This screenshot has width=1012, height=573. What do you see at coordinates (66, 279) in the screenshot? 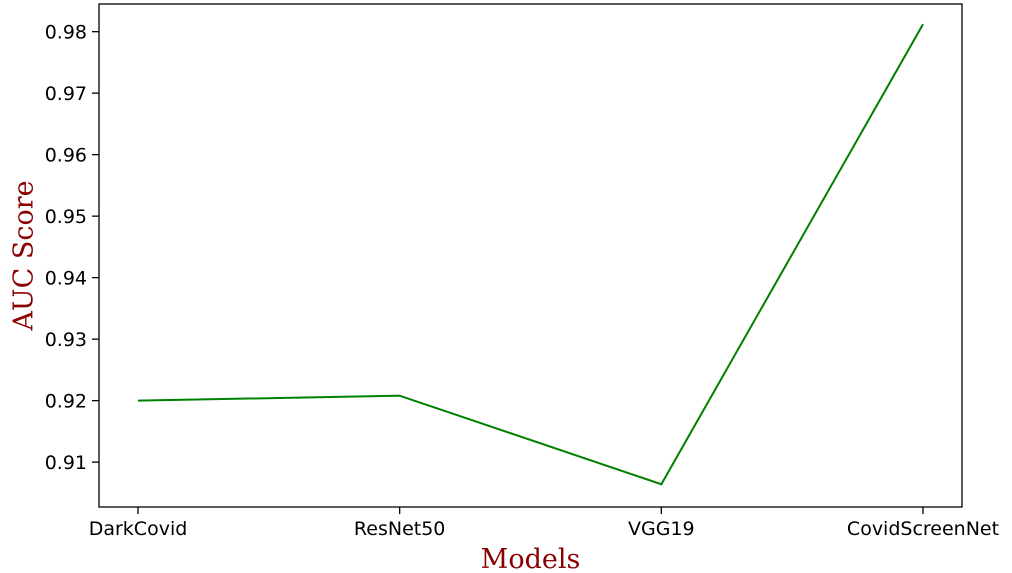
I see `y-tick-label: 0.94` at bounding box center [66, 279].